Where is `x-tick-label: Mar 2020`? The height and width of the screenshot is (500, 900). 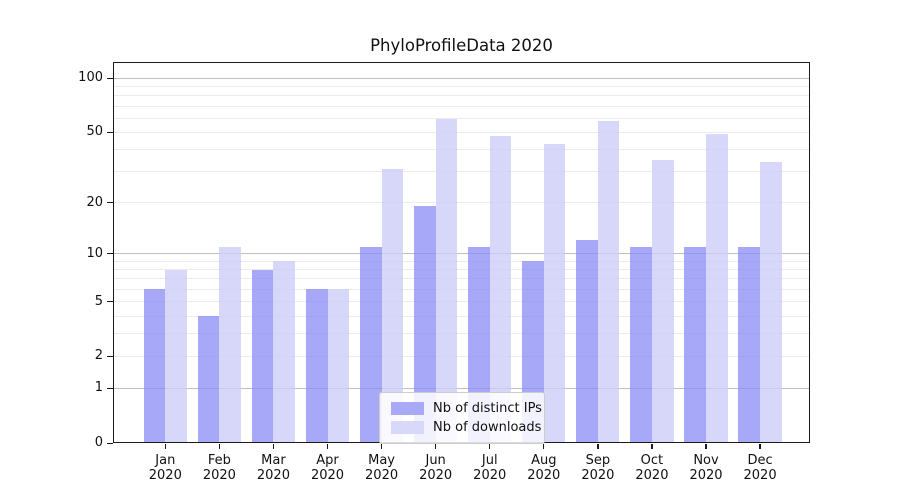 x-tick-label: Mar 2020 is located at coordinates (273, 468).